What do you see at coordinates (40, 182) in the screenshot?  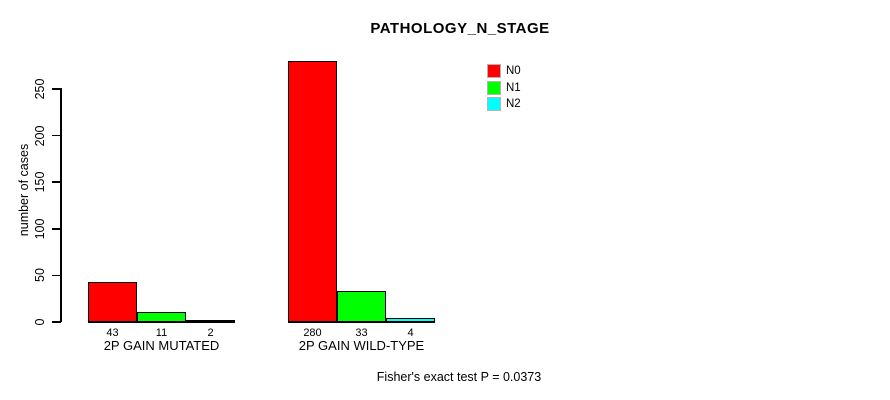 I see `y-tick-label: 150` at bounding box center [40, 182].